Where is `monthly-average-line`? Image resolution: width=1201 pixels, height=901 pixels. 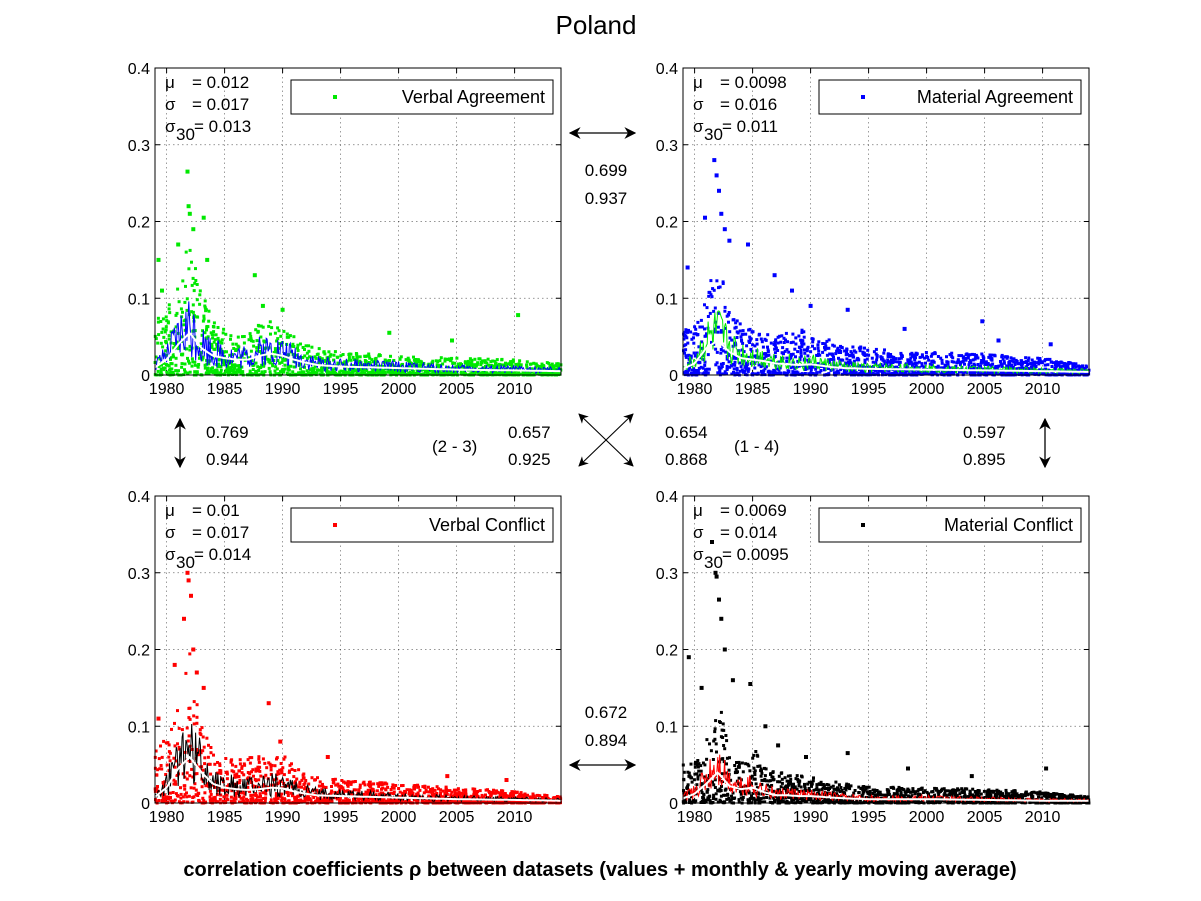 monthly-average-line is located at coordinates (358, 763).